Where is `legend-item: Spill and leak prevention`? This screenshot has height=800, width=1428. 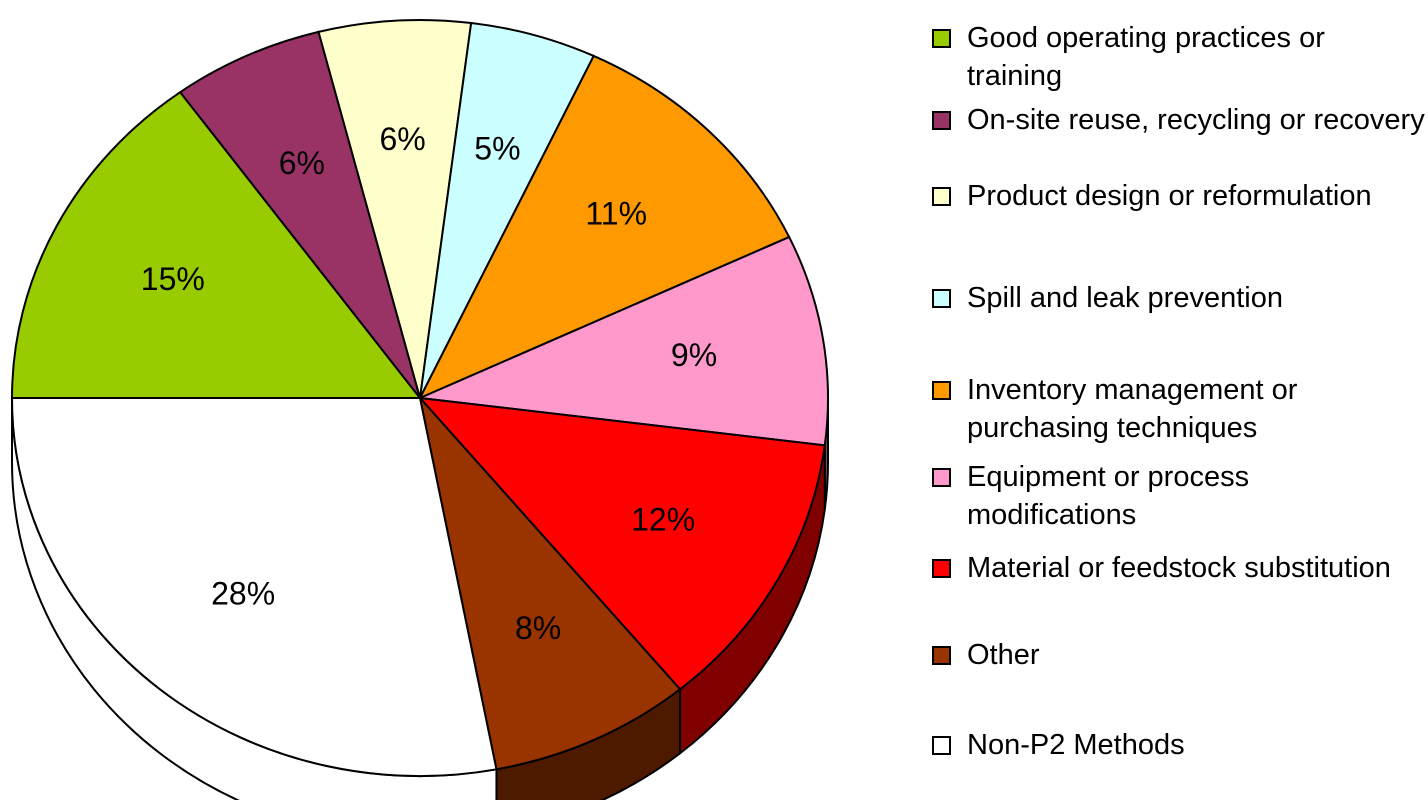 legend-item: Spill and leak prevention is located at coordinates (1177, 298).